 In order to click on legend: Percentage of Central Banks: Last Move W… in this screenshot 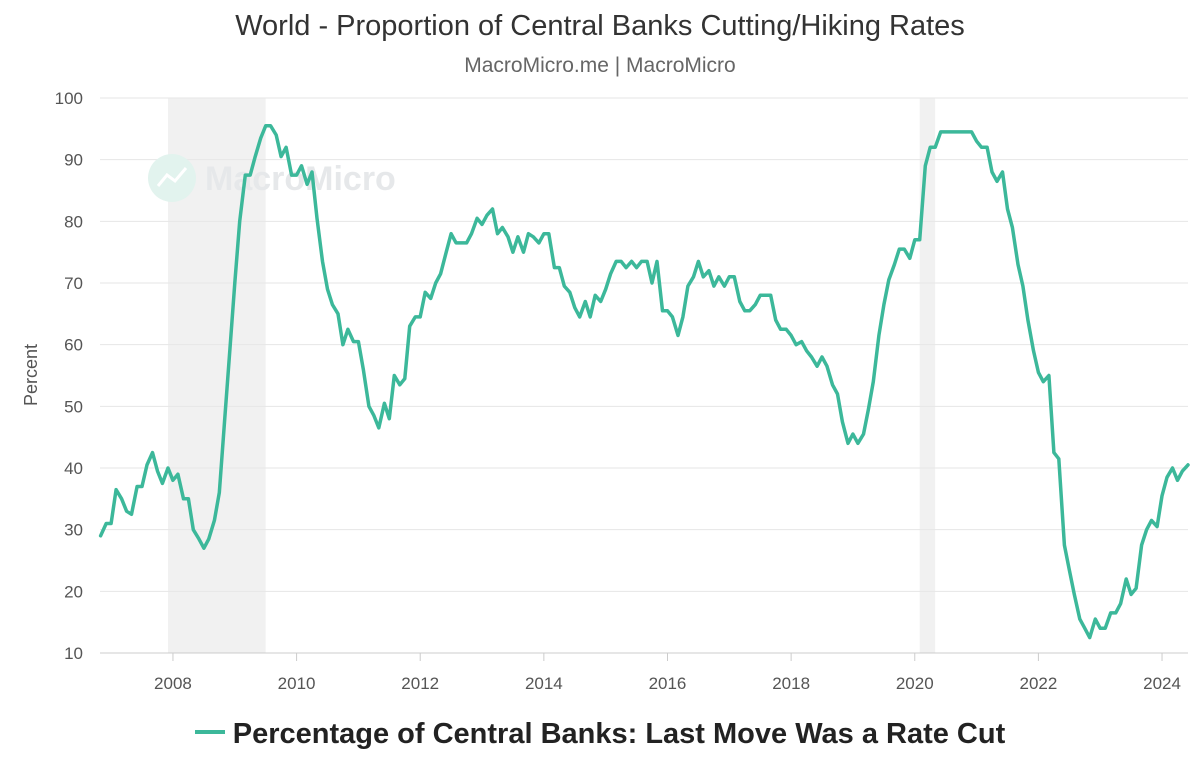, I will do `click(600, 734)`.